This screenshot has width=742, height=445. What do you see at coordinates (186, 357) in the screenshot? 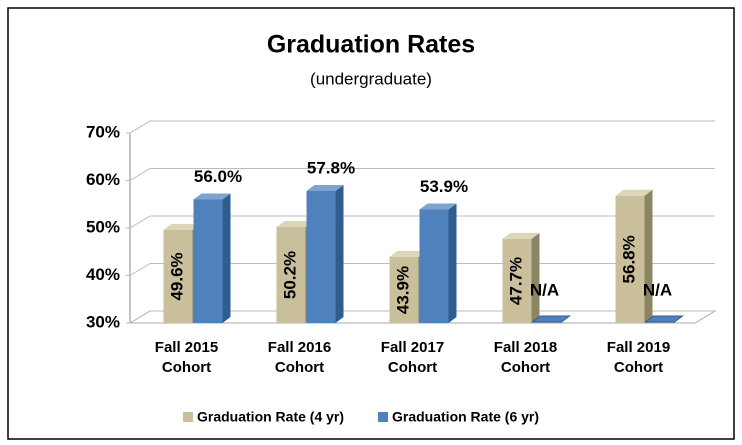
I see `x-tick-label: Fall 2015 Cohort` at bounding box center [186, 357].